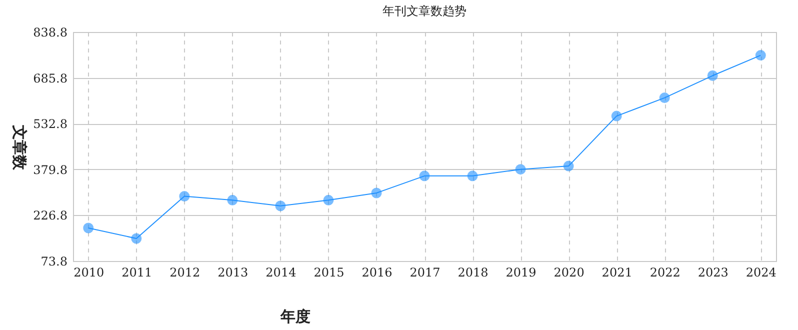 Image resolution: width=798 pixels, height=330 pixels. I want to click on x-axis-title: 年度, so click(295, 317).